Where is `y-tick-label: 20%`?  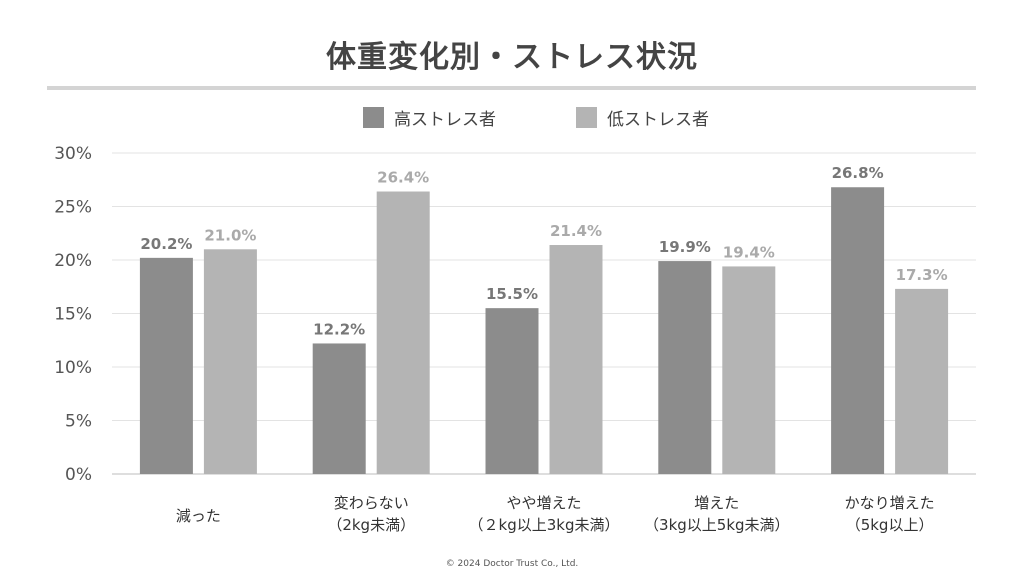
y-tick-label: 20% is located at coordinates (73, 261).